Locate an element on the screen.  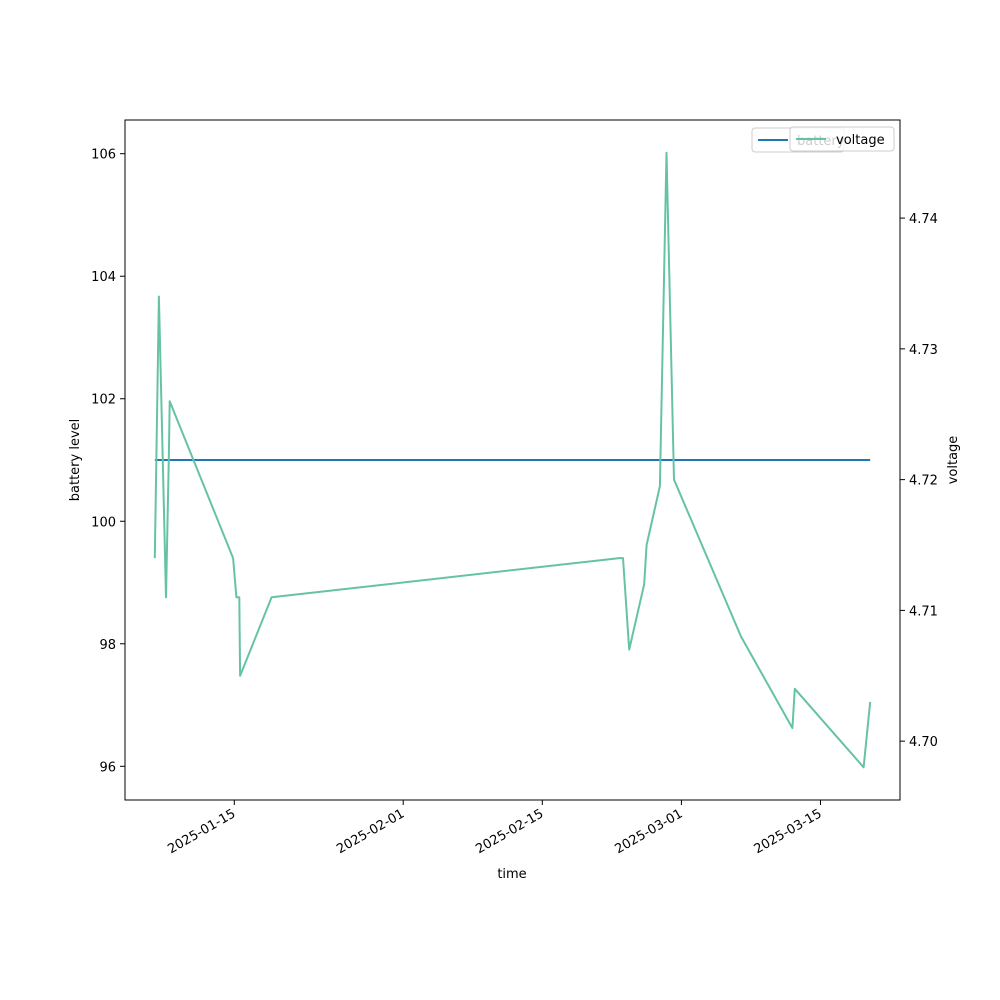
right-tick-label: 4.73 is located at coordinates (923, 350).